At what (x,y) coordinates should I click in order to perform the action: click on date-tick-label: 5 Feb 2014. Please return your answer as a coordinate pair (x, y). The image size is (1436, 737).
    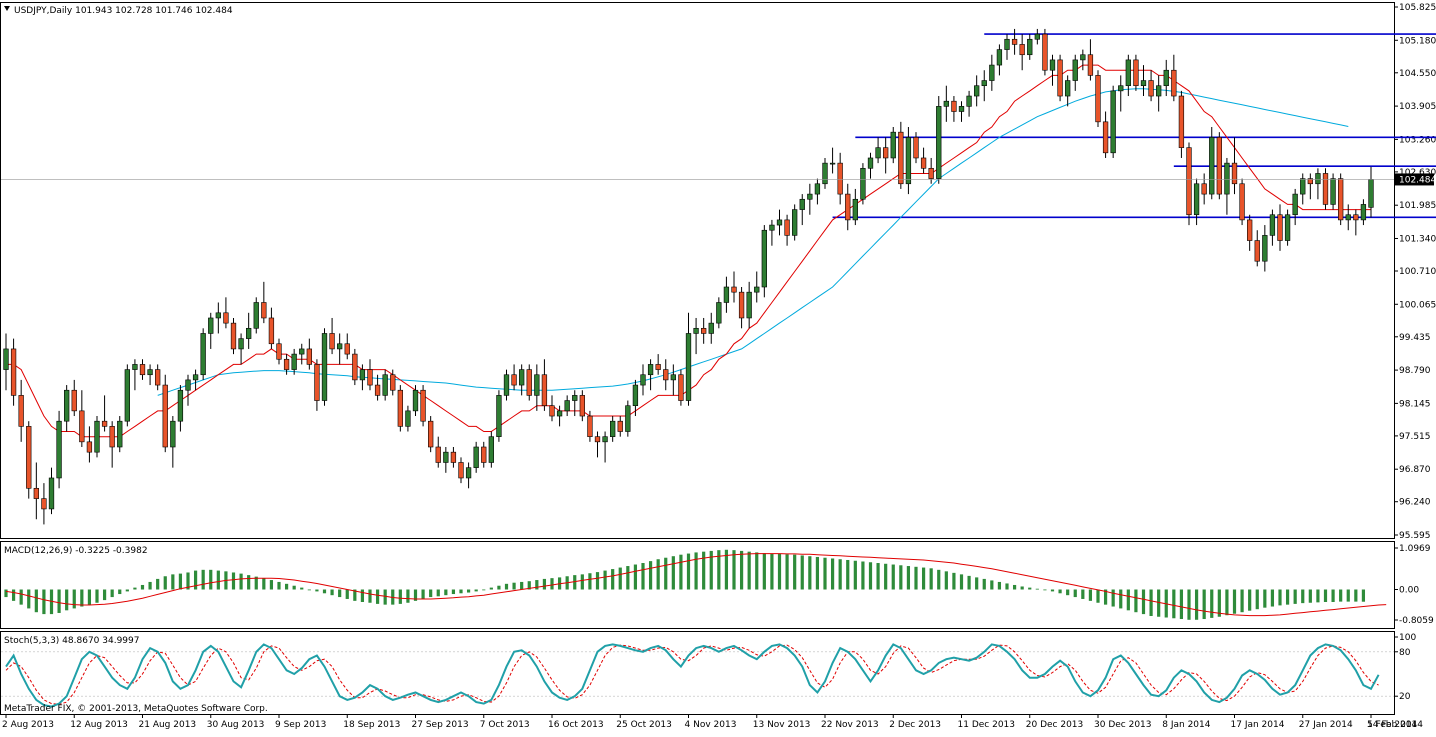
    Looking at the image, I should click on (1392, 725).